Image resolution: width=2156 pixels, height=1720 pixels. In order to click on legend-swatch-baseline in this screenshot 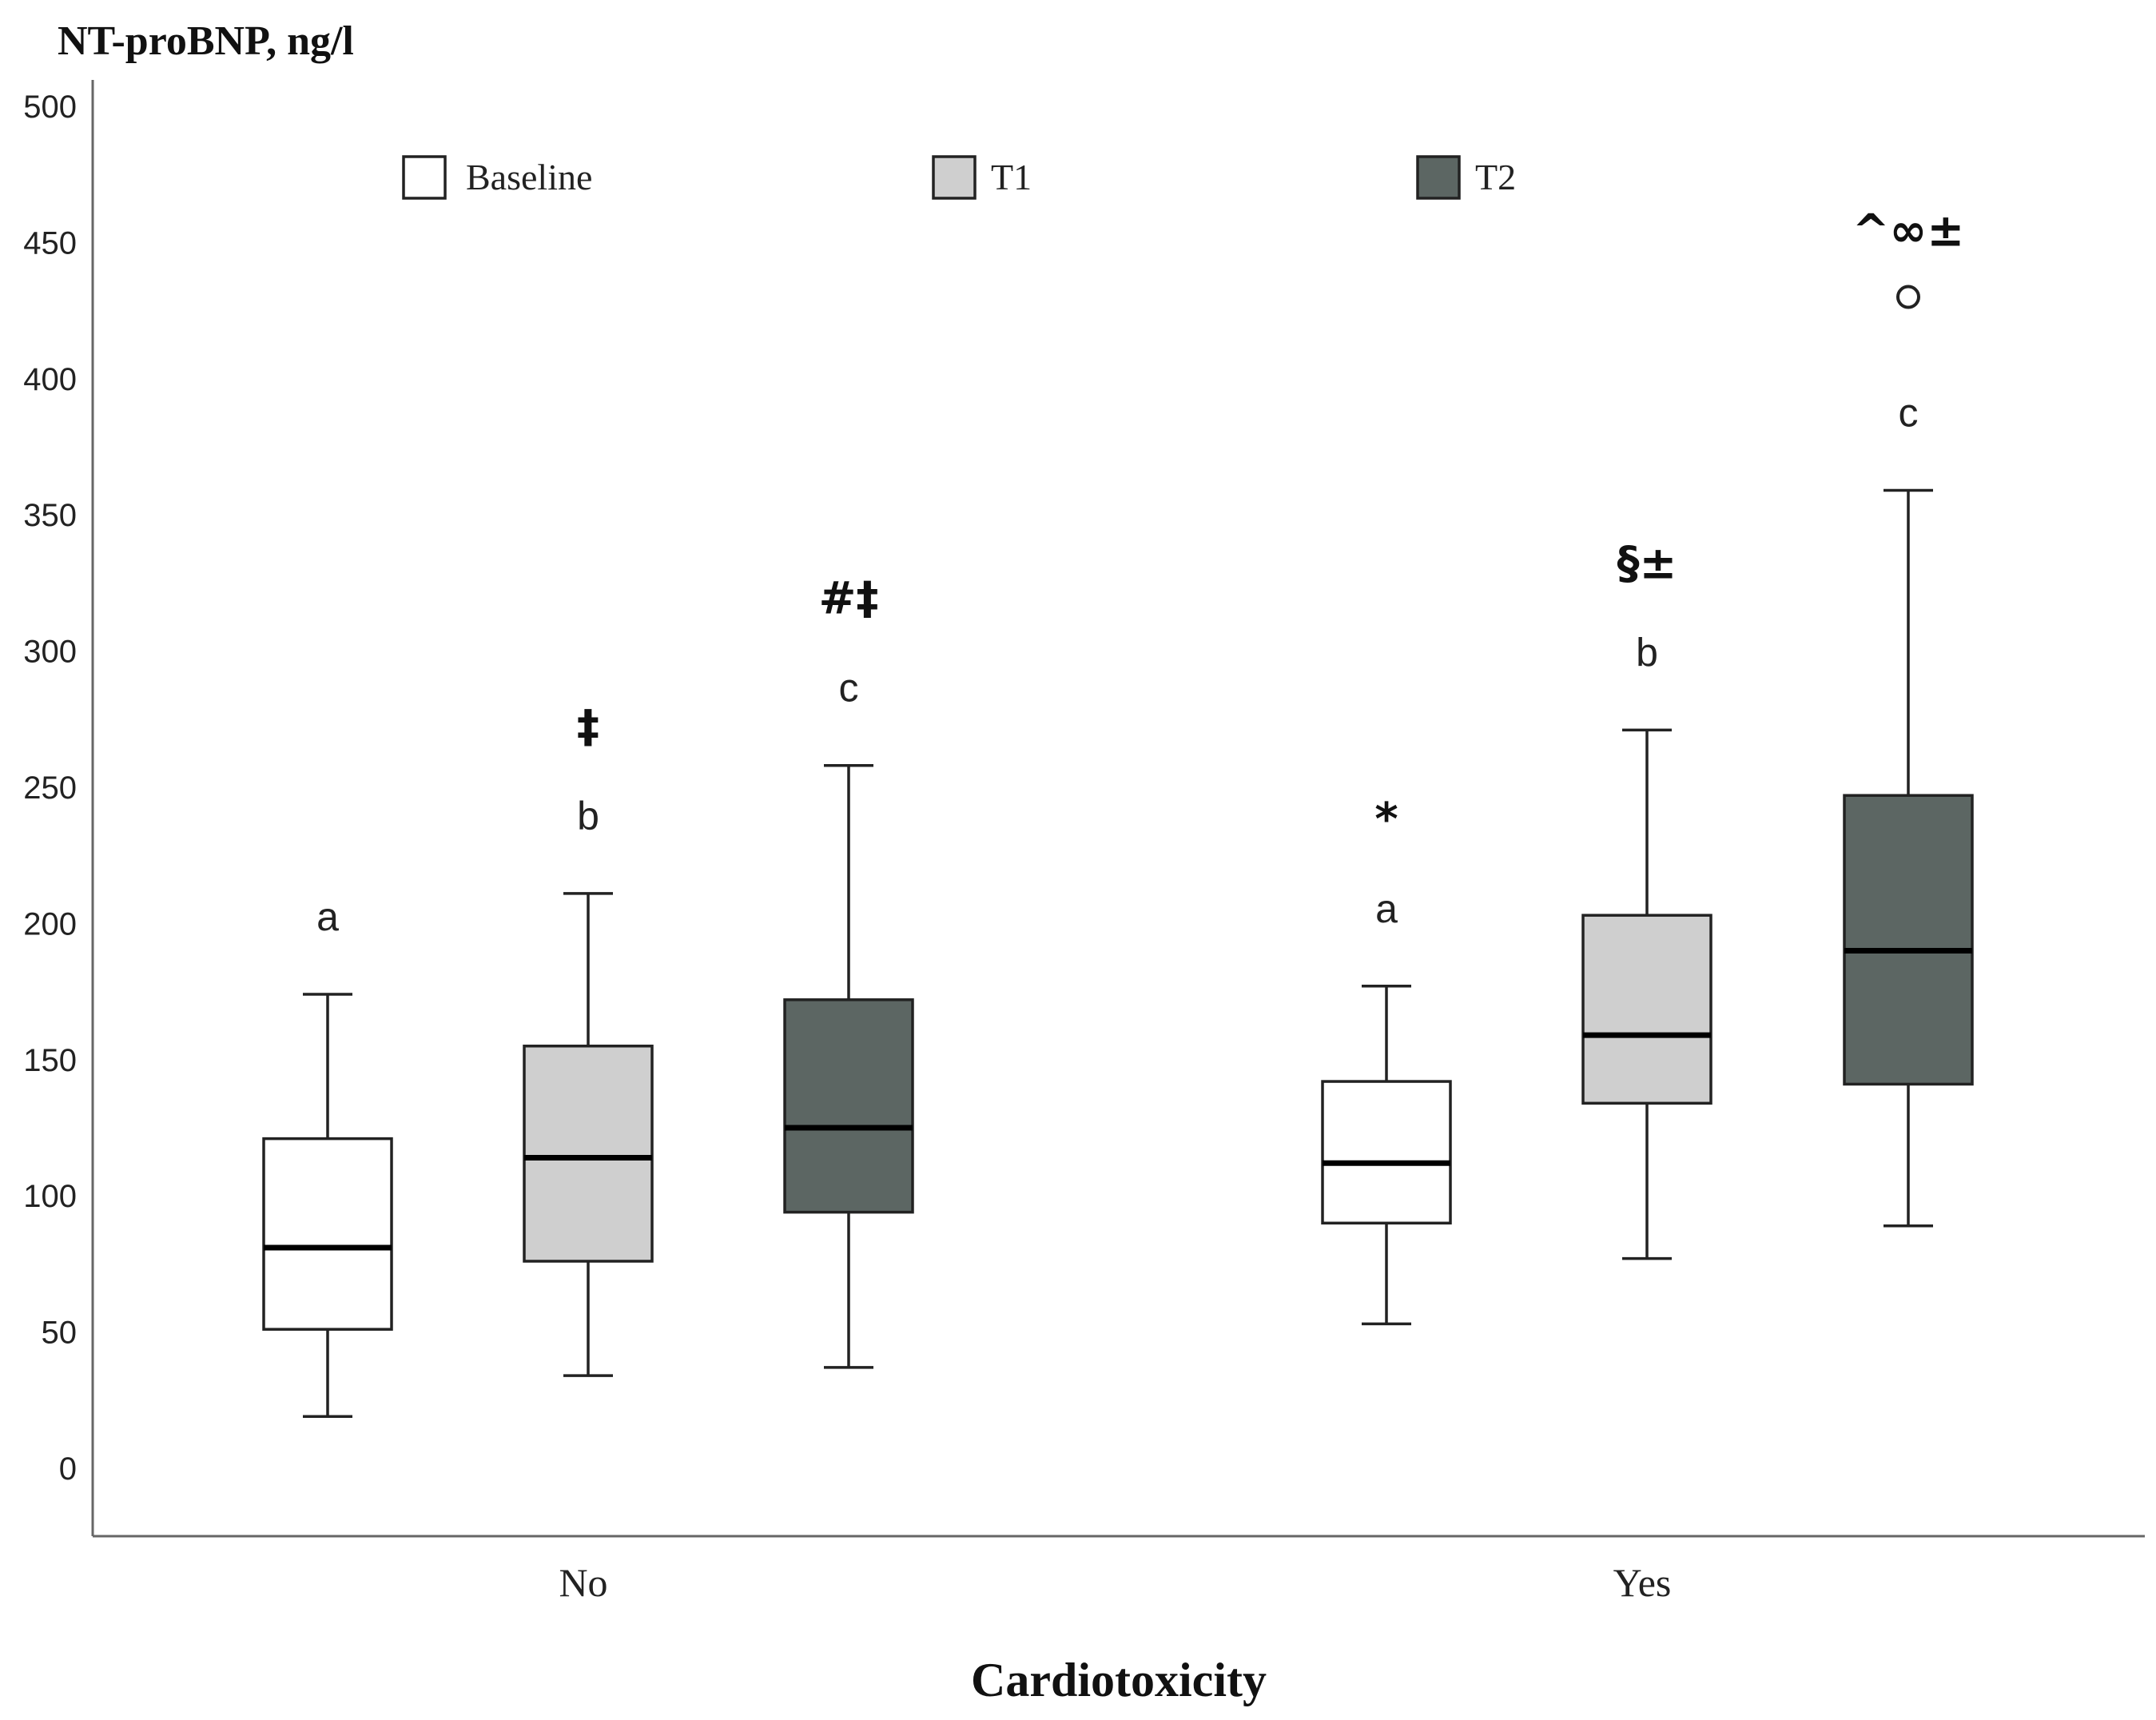, I will do `click(425, 177)`.